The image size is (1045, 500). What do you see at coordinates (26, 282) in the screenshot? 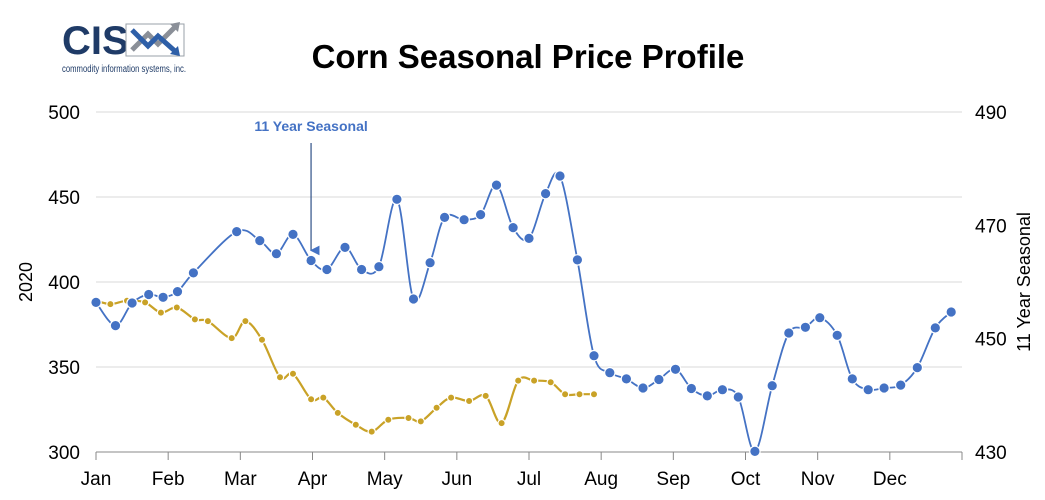
I see `y-axis-left-title: 2020` at bounding box center [26, 282].